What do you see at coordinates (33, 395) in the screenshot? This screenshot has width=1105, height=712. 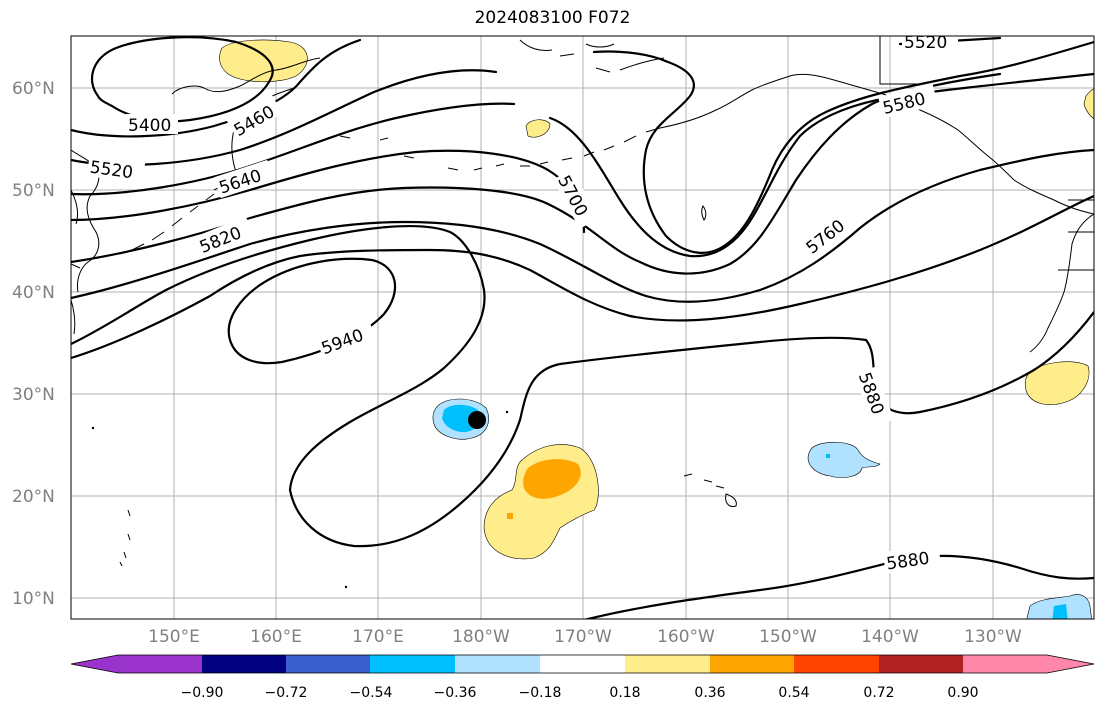 I see `lat-label-30n: 30°N` at bounding box center [33, 395].